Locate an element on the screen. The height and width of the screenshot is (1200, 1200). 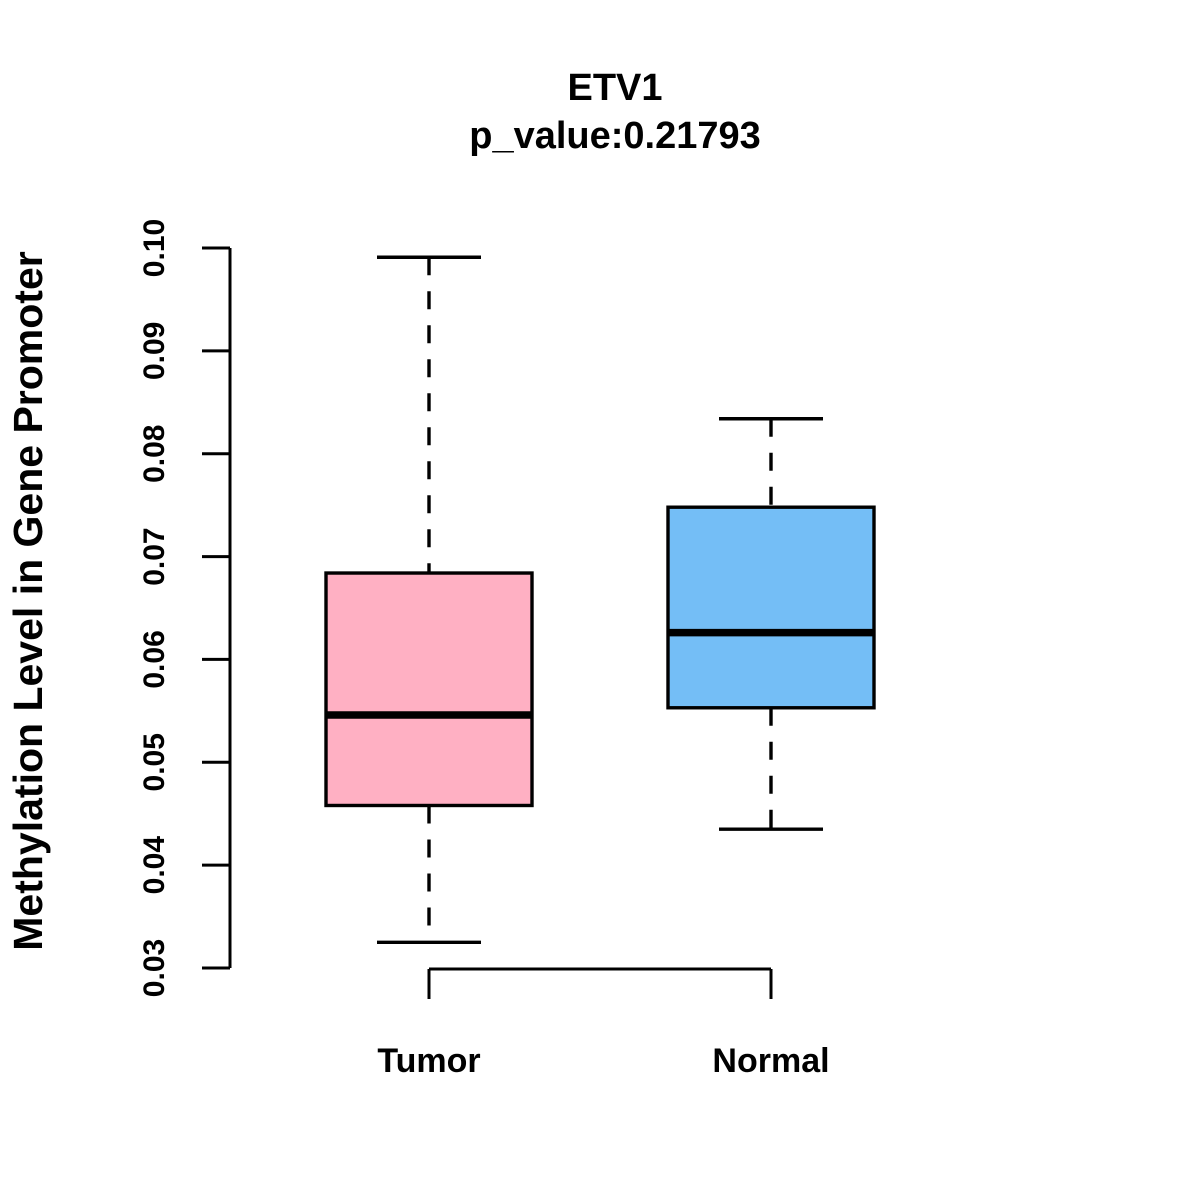
box-tumor is located at coordinates (429, 689).